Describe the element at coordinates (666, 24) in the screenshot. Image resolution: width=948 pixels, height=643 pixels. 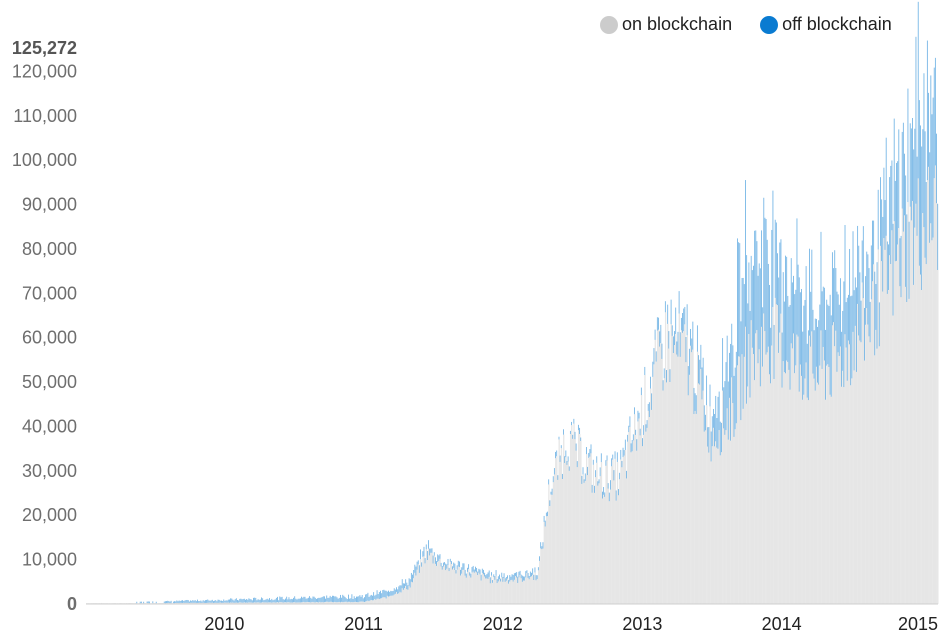
I see `legend-item-on-blockchain: on blockchain` at that location.